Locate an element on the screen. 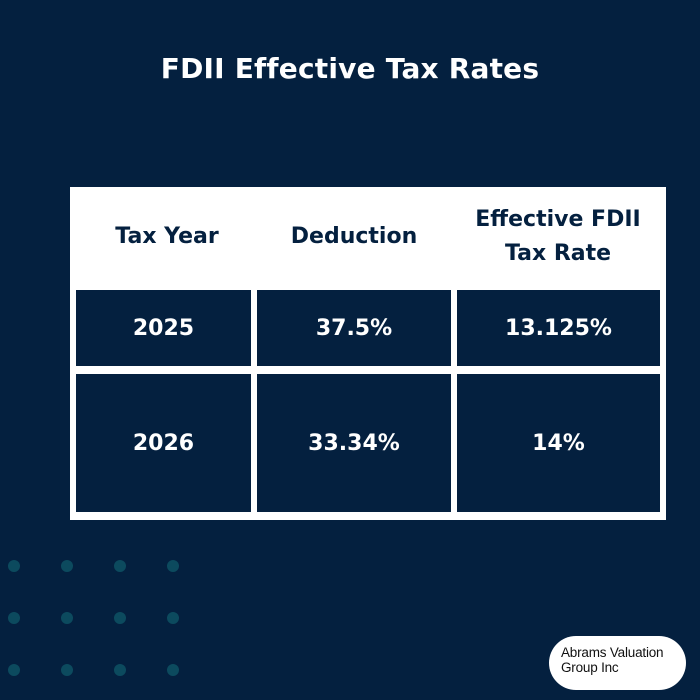 The image size is (700, 700). company-logo: Abrams Valuation Group Inc is located at coordinates (617, 663).